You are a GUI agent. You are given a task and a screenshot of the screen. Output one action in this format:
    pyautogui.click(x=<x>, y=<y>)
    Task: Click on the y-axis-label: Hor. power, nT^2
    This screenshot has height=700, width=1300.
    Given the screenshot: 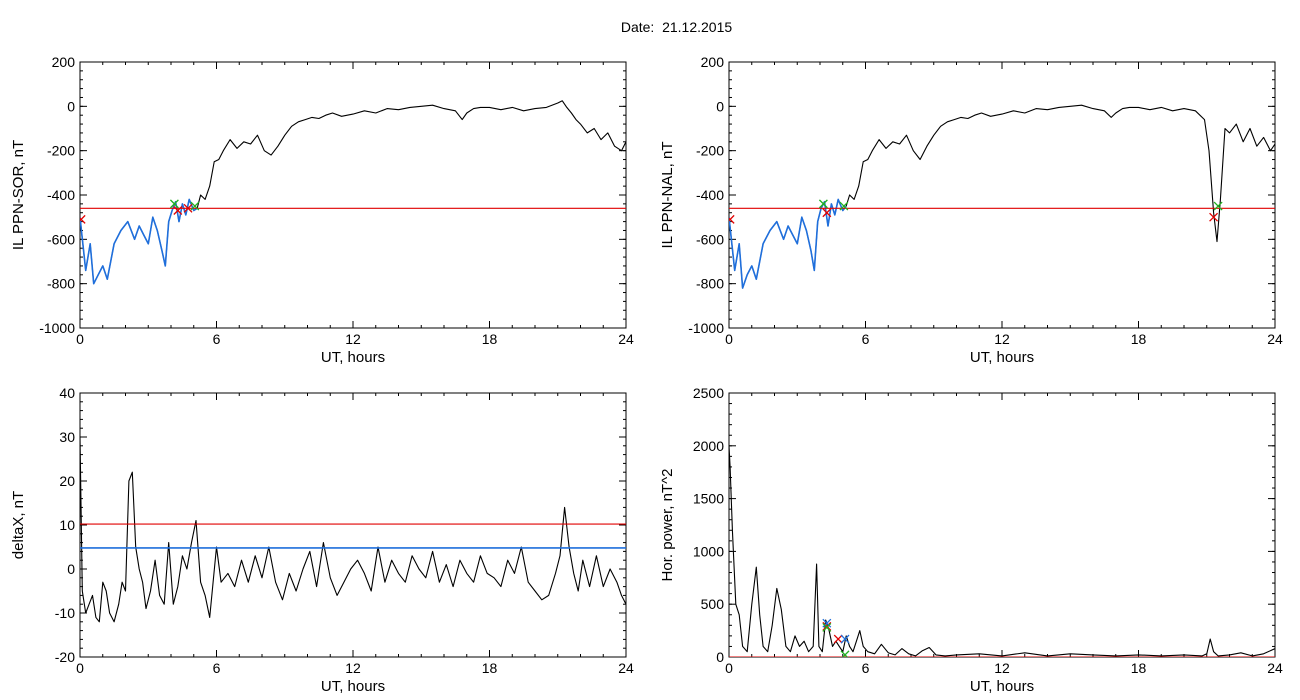 What is the action you would take?
    pyautogui.click(x=667, y=525)
    